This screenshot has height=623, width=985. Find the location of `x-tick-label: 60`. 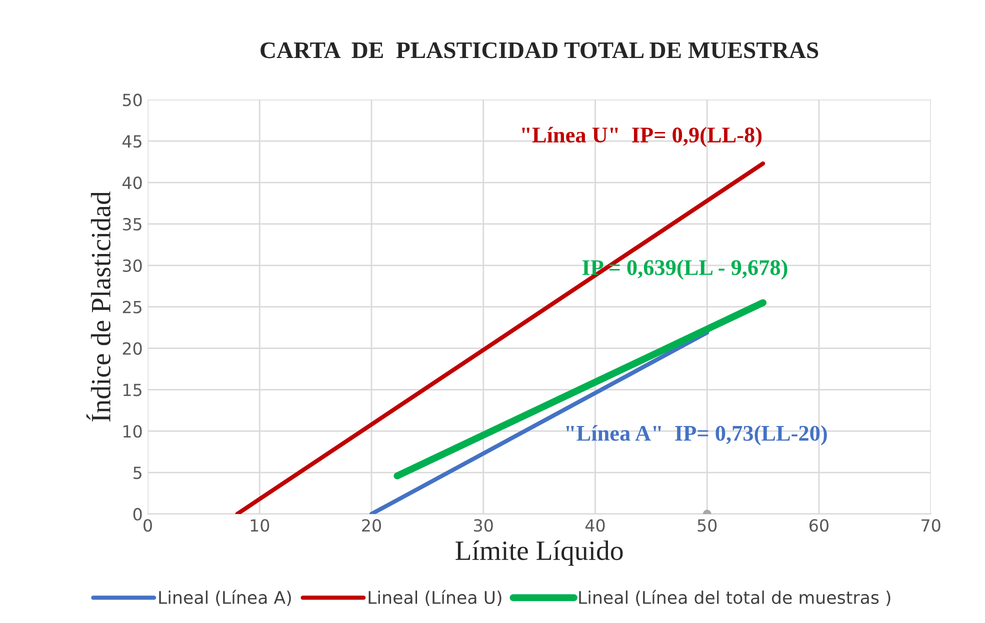

x-tick-label: 60 is located at coordinates (819, 525).